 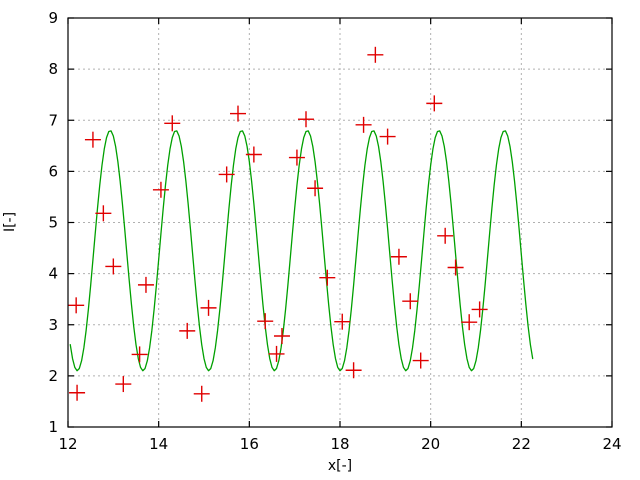 I want to click on y-tick-label: 4, so click(x=53, y=274).